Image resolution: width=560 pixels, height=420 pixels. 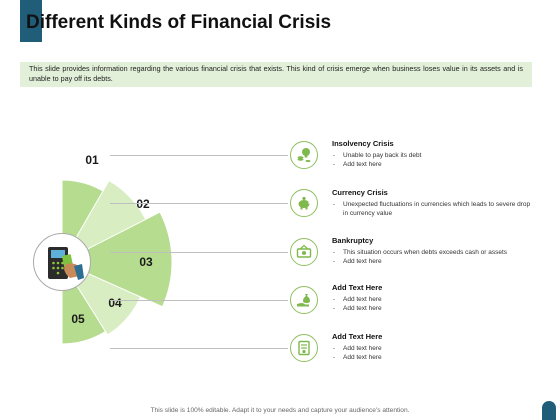 I want to click on page-title: Different Kinds of Financial Crisis, so click(x=179, y=22).